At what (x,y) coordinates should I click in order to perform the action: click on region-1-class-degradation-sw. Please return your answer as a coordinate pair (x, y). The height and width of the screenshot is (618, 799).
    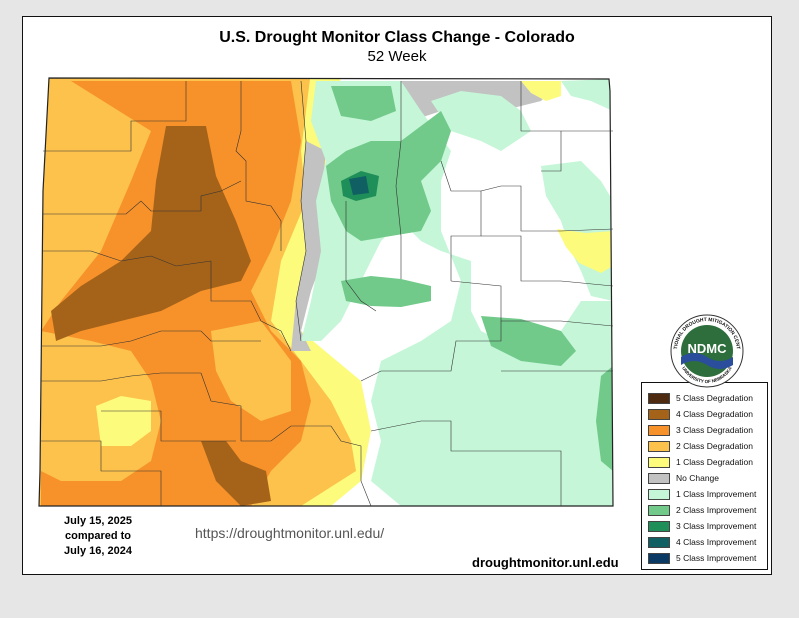
    Looking at the image, I should click on (123, 421).